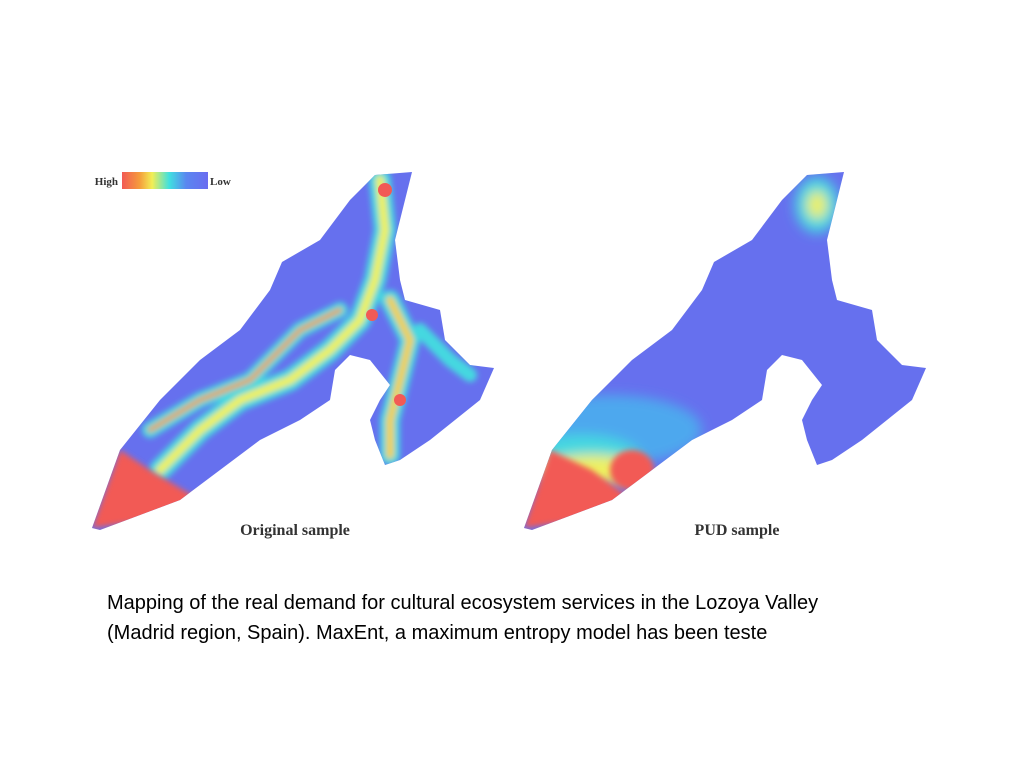 The image size is (1034, 775). What do you see at coordinates (737, 530) in the screenshot?
I see `panel-label: PUD sample` at bounding box center [737, 530].